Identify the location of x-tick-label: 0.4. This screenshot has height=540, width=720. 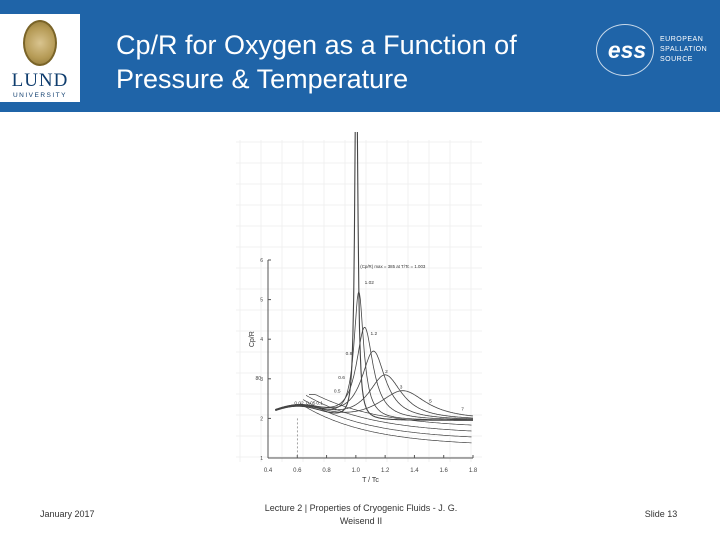
(268, 471).